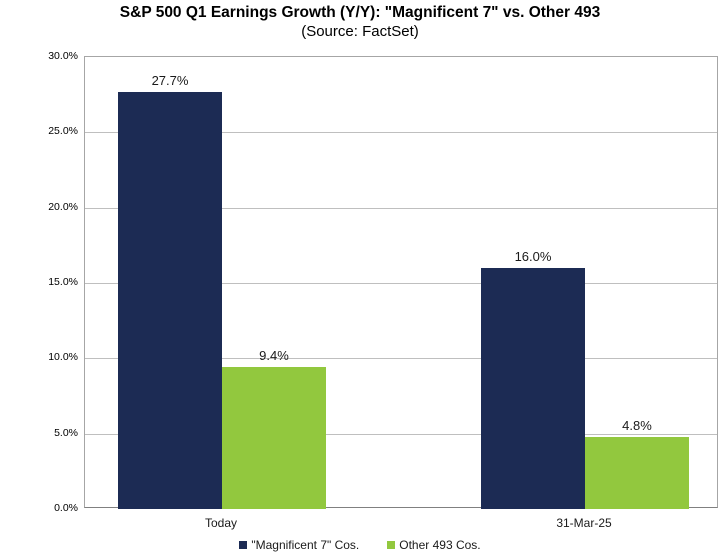 The height and width of the screenshot is (557, 720). What do you see at coordinates (66, 433) in the screenshot?
I see `y-tick-label: 5.0%` at bounding box center [66, 433].